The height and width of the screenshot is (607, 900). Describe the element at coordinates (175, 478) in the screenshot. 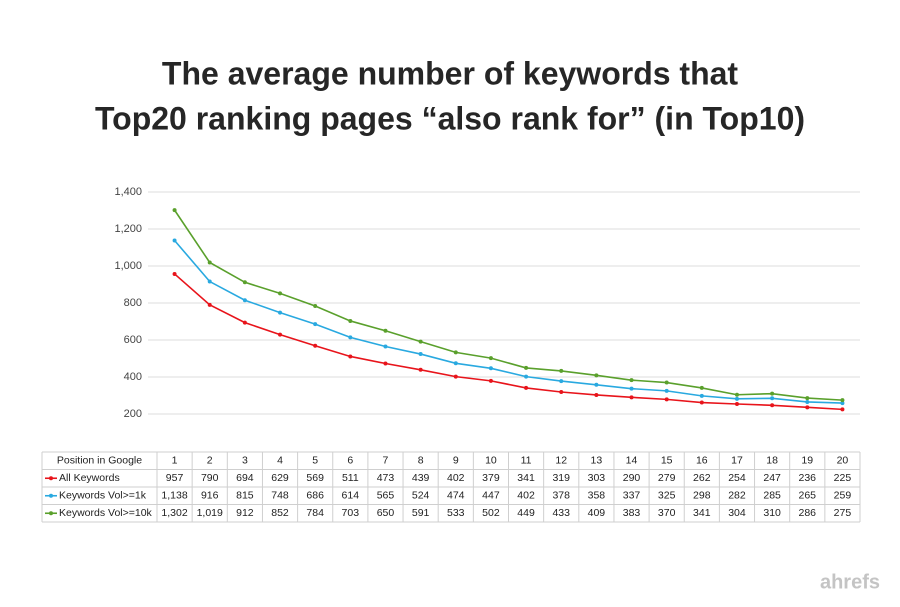

I see `table-cell: 957` at that location.